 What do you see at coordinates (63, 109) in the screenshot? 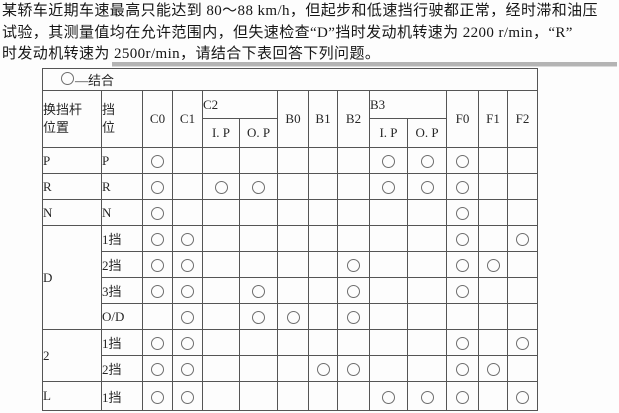
I see `header-lever-line1: 换挡杆` at bounding box center [63, 109].